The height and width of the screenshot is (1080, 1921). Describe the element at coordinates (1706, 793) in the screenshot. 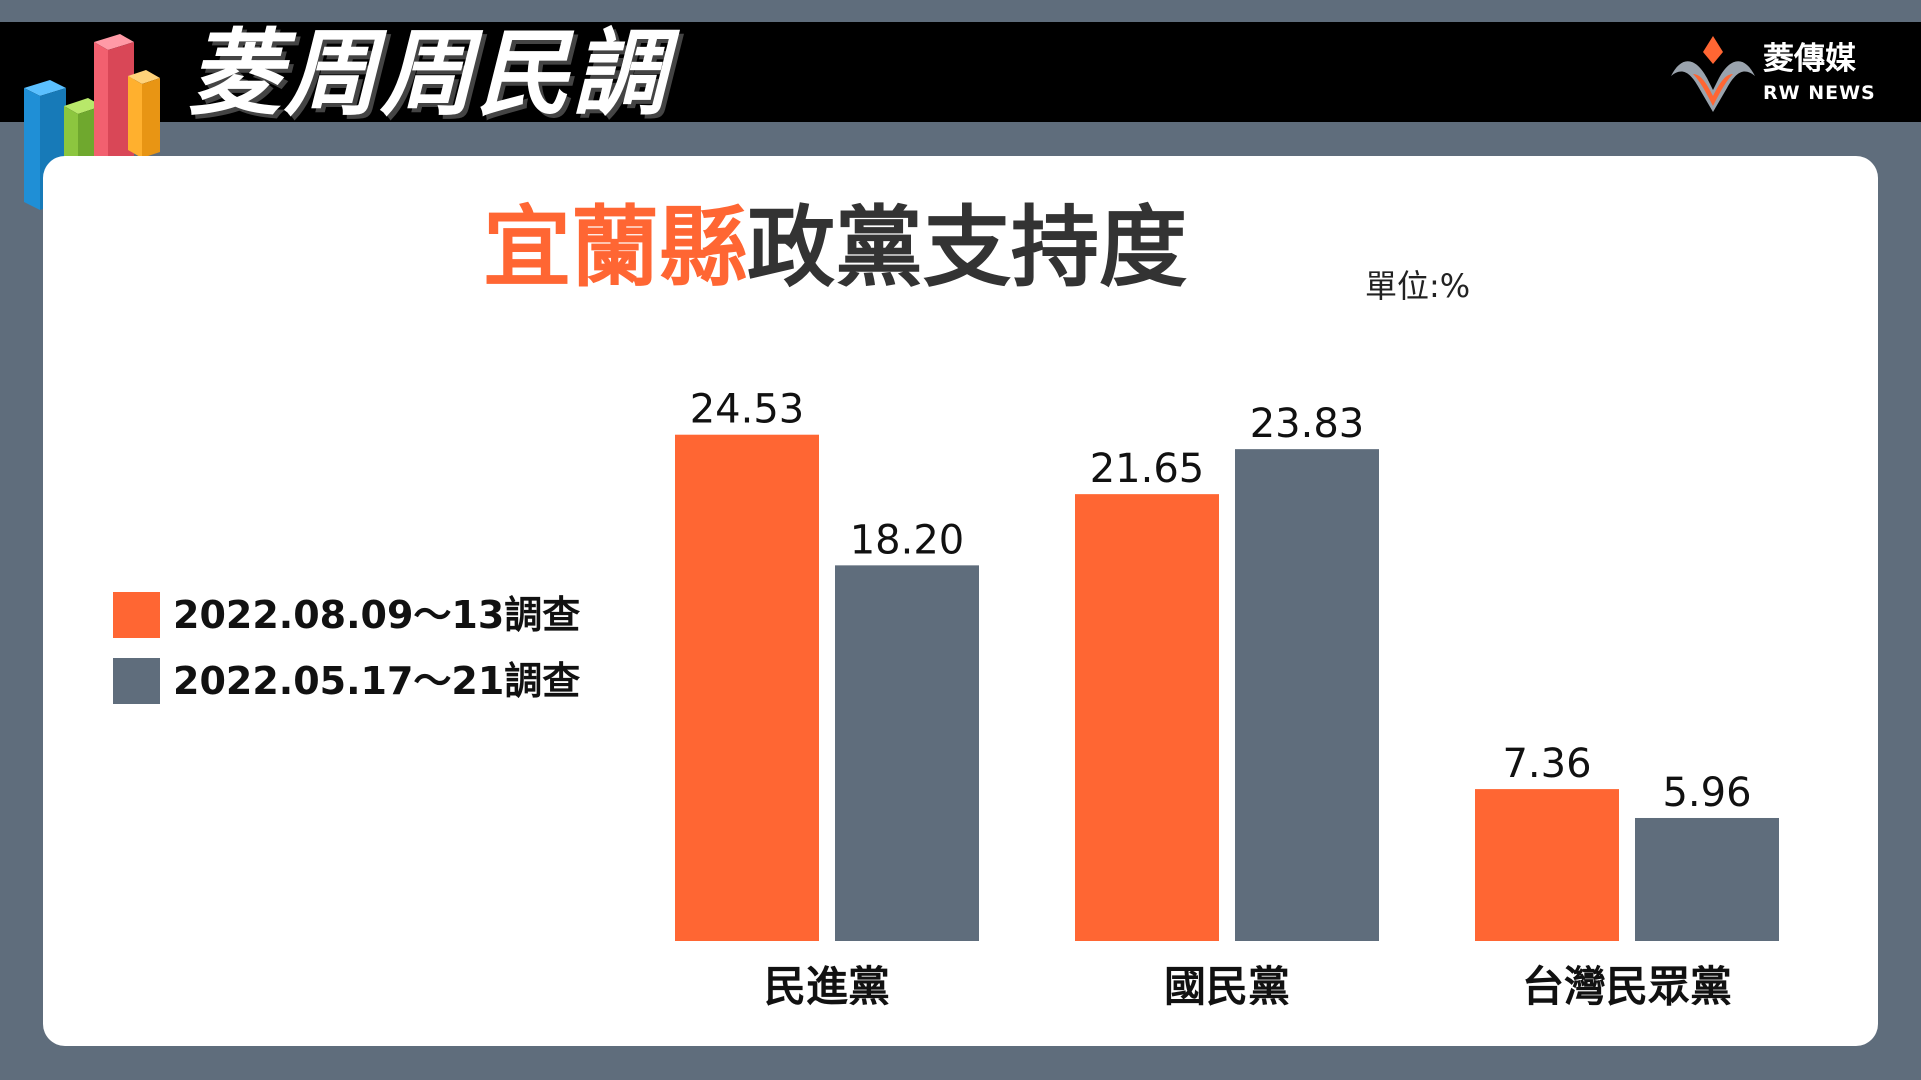

I see `data-label-tpp-previous: 5.96` at that location.